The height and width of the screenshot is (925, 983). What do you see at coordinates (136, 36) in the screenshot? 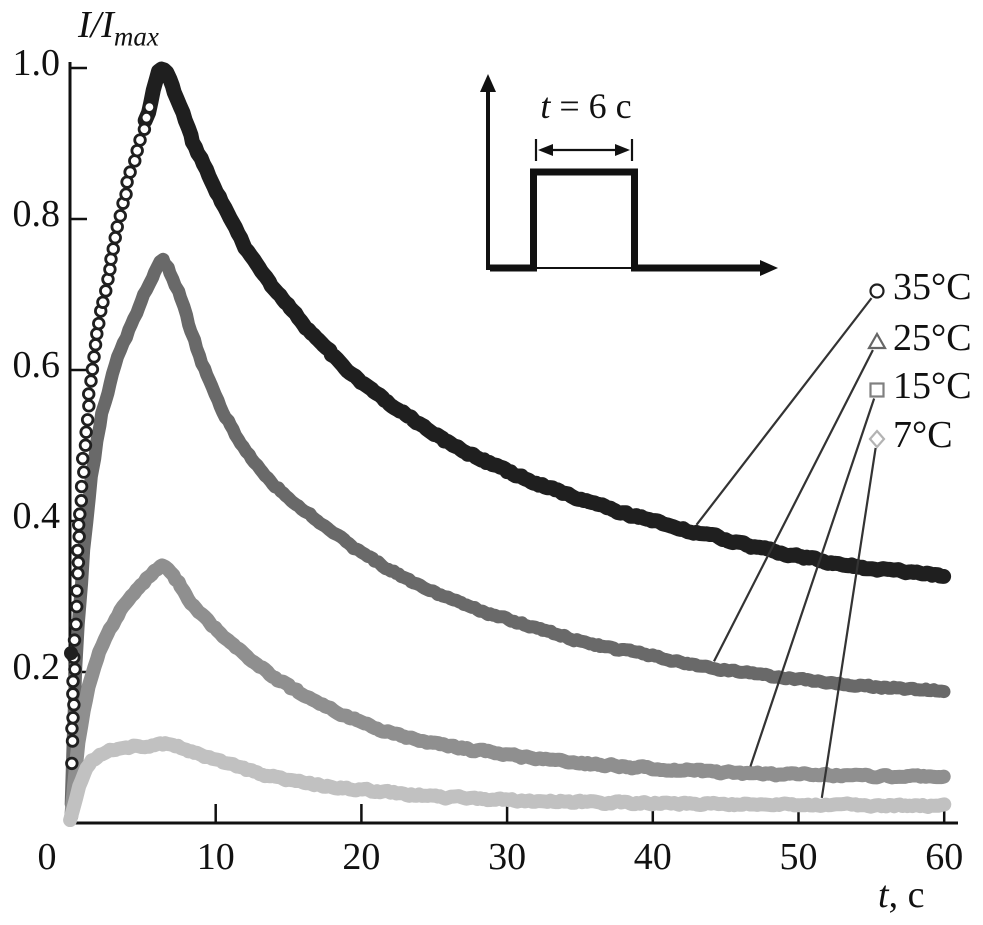
I see `y-axis-title-sub: max` at bounding box center [136, 36].